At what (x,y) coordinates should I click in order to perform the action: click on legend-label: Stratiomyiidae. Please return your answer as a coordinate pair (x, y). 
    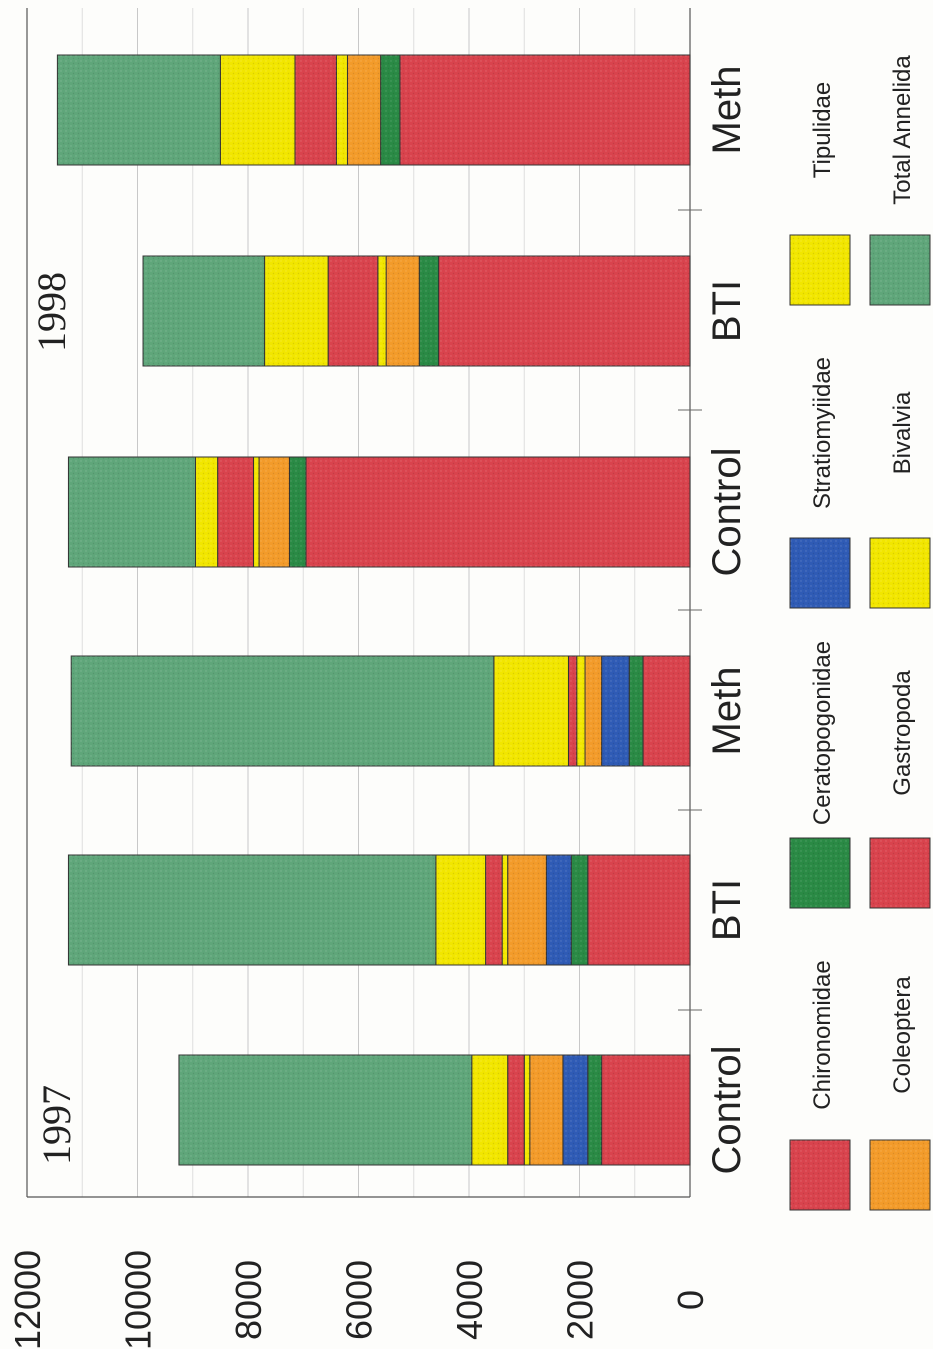
    Looking at the image, I should click on (822, 433).